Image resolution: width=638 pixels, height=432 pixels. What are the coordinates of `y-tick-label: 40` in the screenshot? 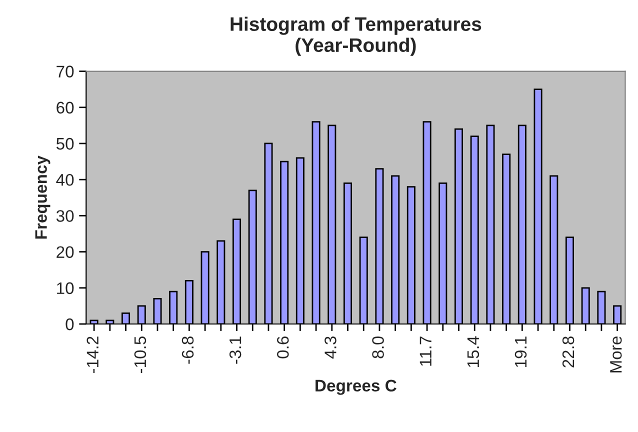 It's located at (65, 180).